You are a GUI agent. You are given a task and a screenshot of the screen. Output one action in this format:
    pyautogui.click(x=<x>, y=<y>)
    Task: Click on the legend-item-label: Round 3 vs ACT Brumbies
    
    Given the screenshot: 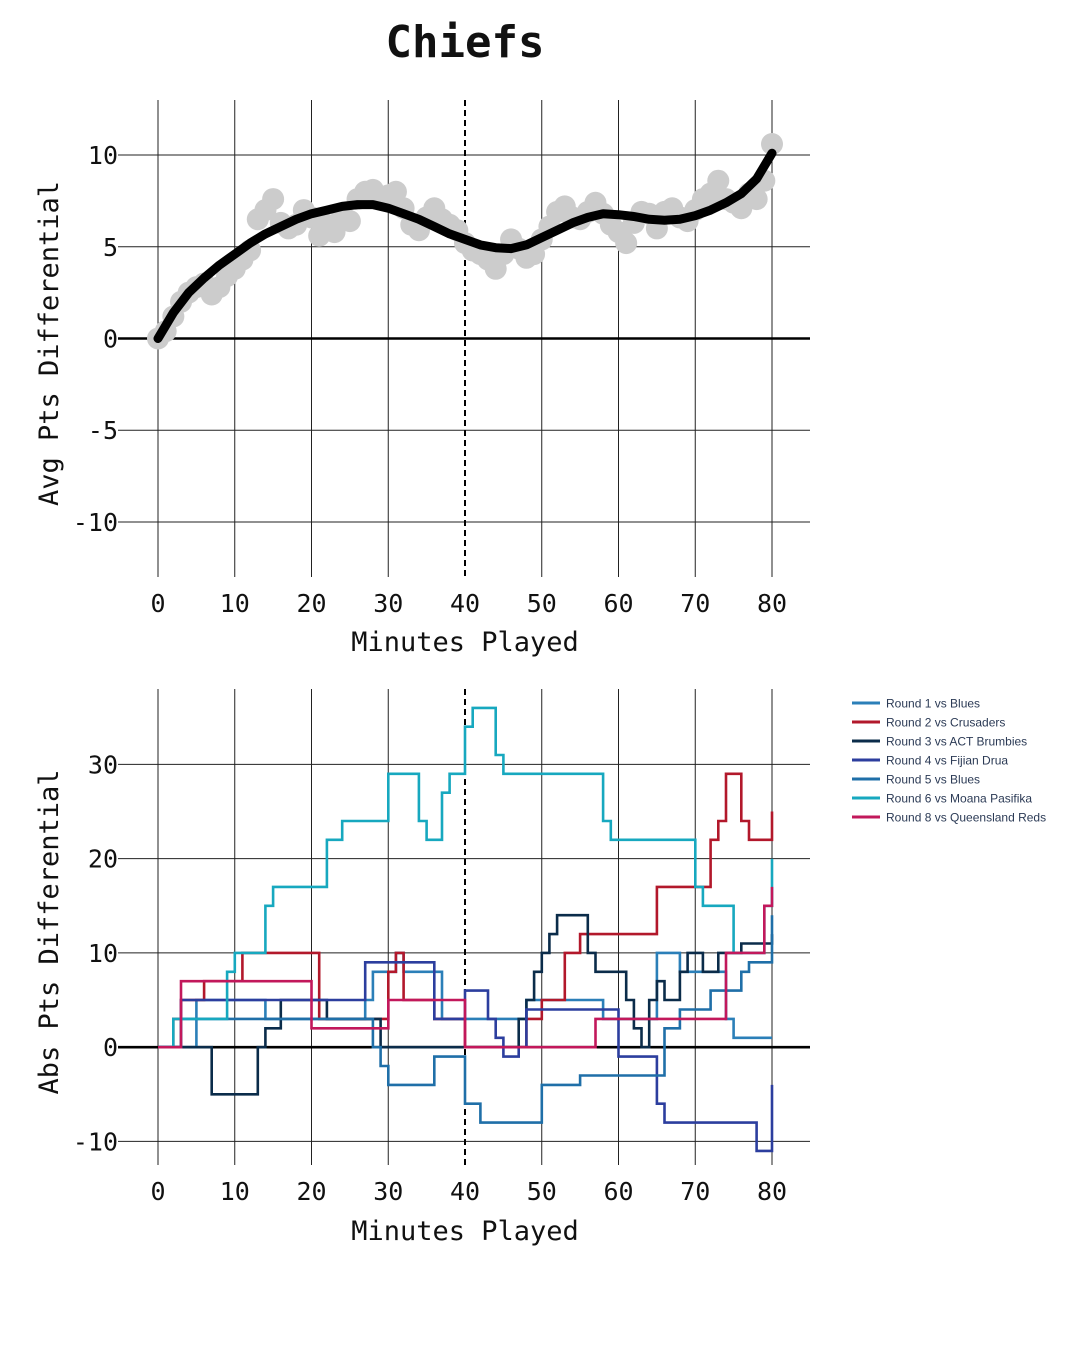 What is the action you would take?
    pyautogui.click(x=956, y=742)
    